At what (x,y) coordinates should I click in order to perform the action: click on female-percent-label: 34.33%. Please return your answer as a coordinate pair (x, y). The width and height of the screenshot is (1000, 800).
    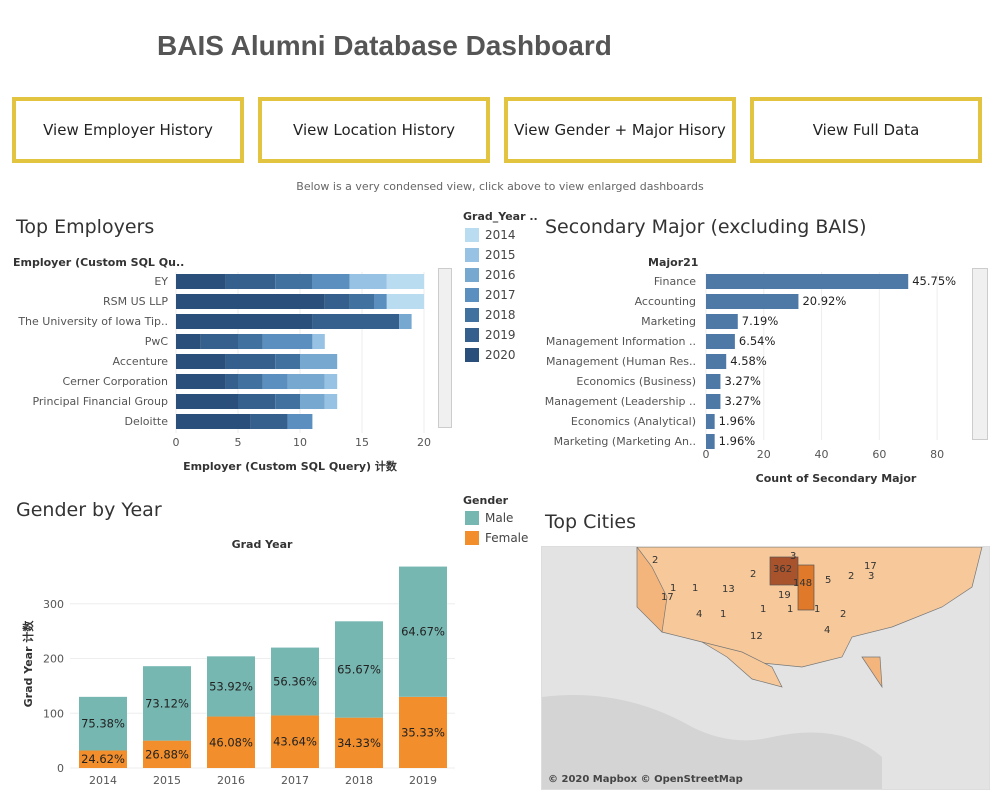
    Looking at the image, I should click on (359, 743).